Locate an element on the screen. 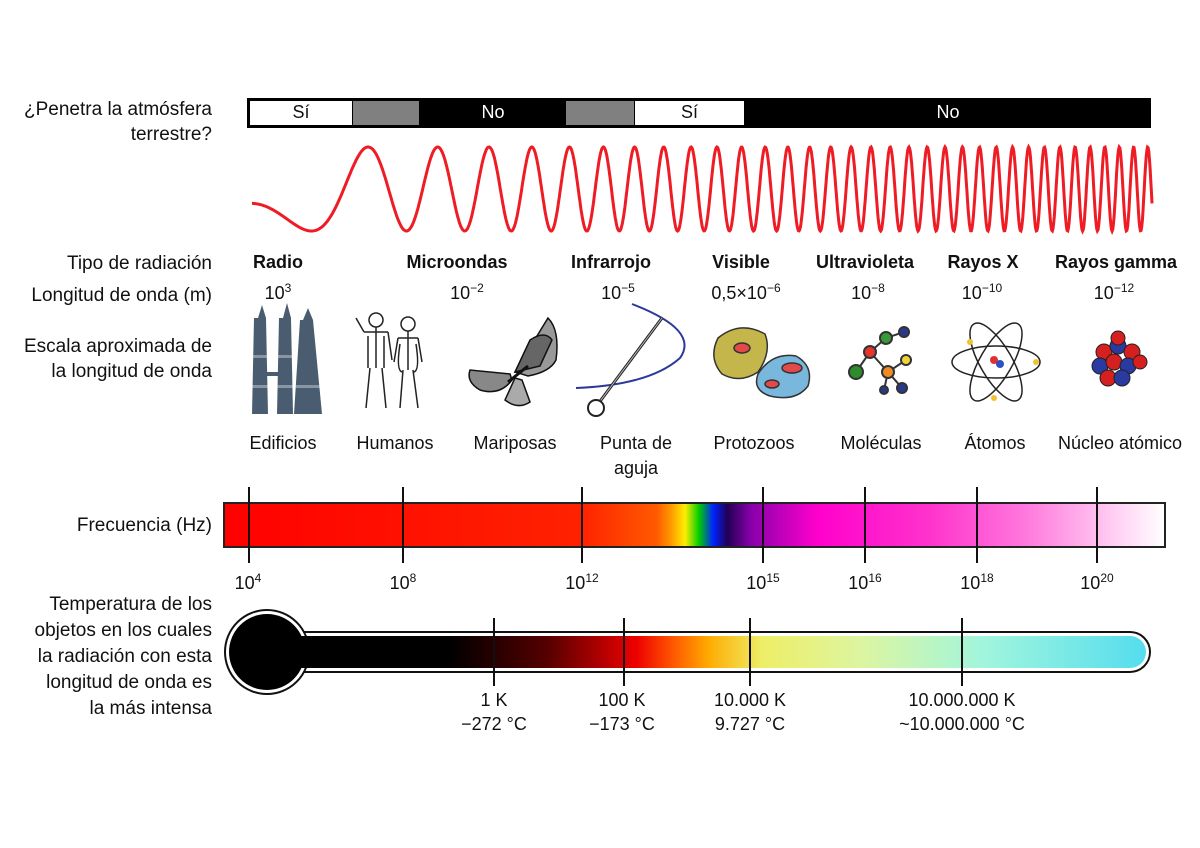  frequency-ticks is located at coordinates (673, 525).